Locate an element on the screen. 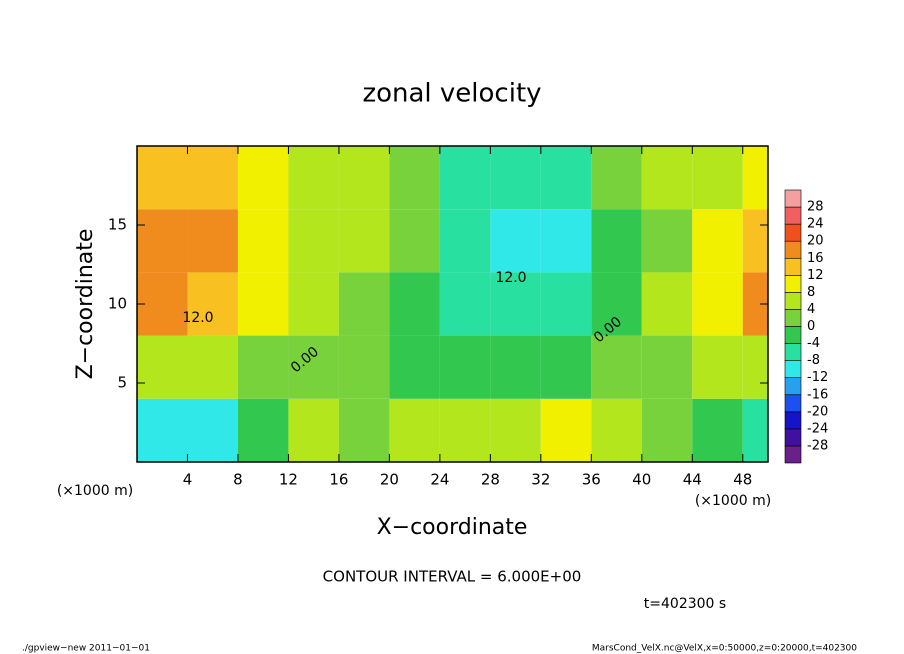 This screenshot has width=904, height=654. x-tick-label: 48 is located at coordinates (742, 480).